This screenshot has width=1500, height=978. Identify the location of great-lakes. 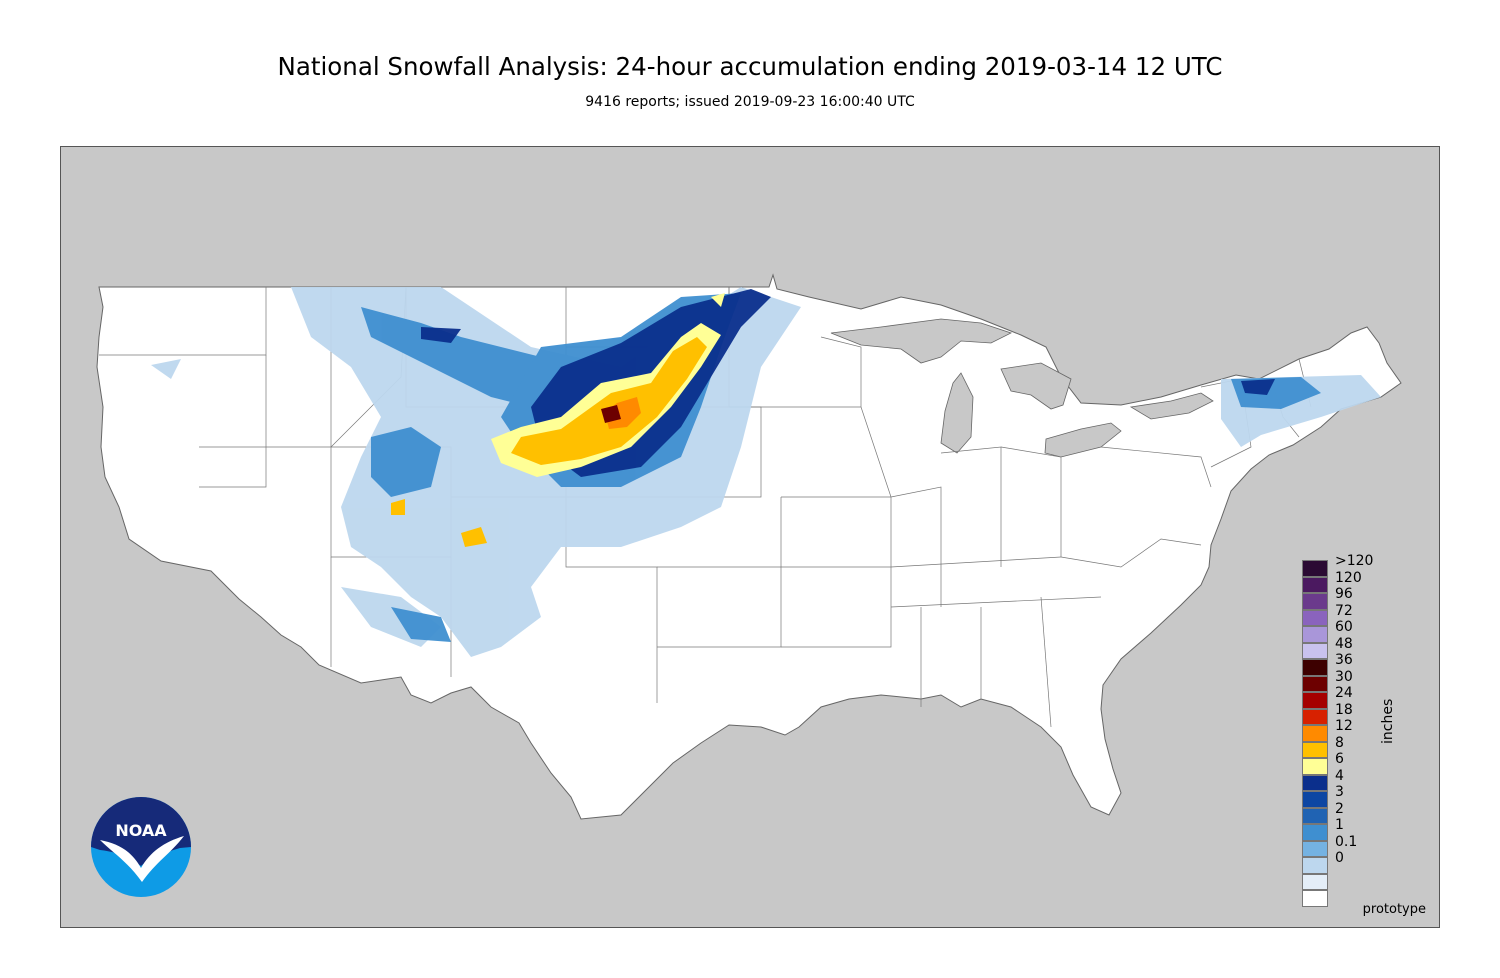
(1022, 388).